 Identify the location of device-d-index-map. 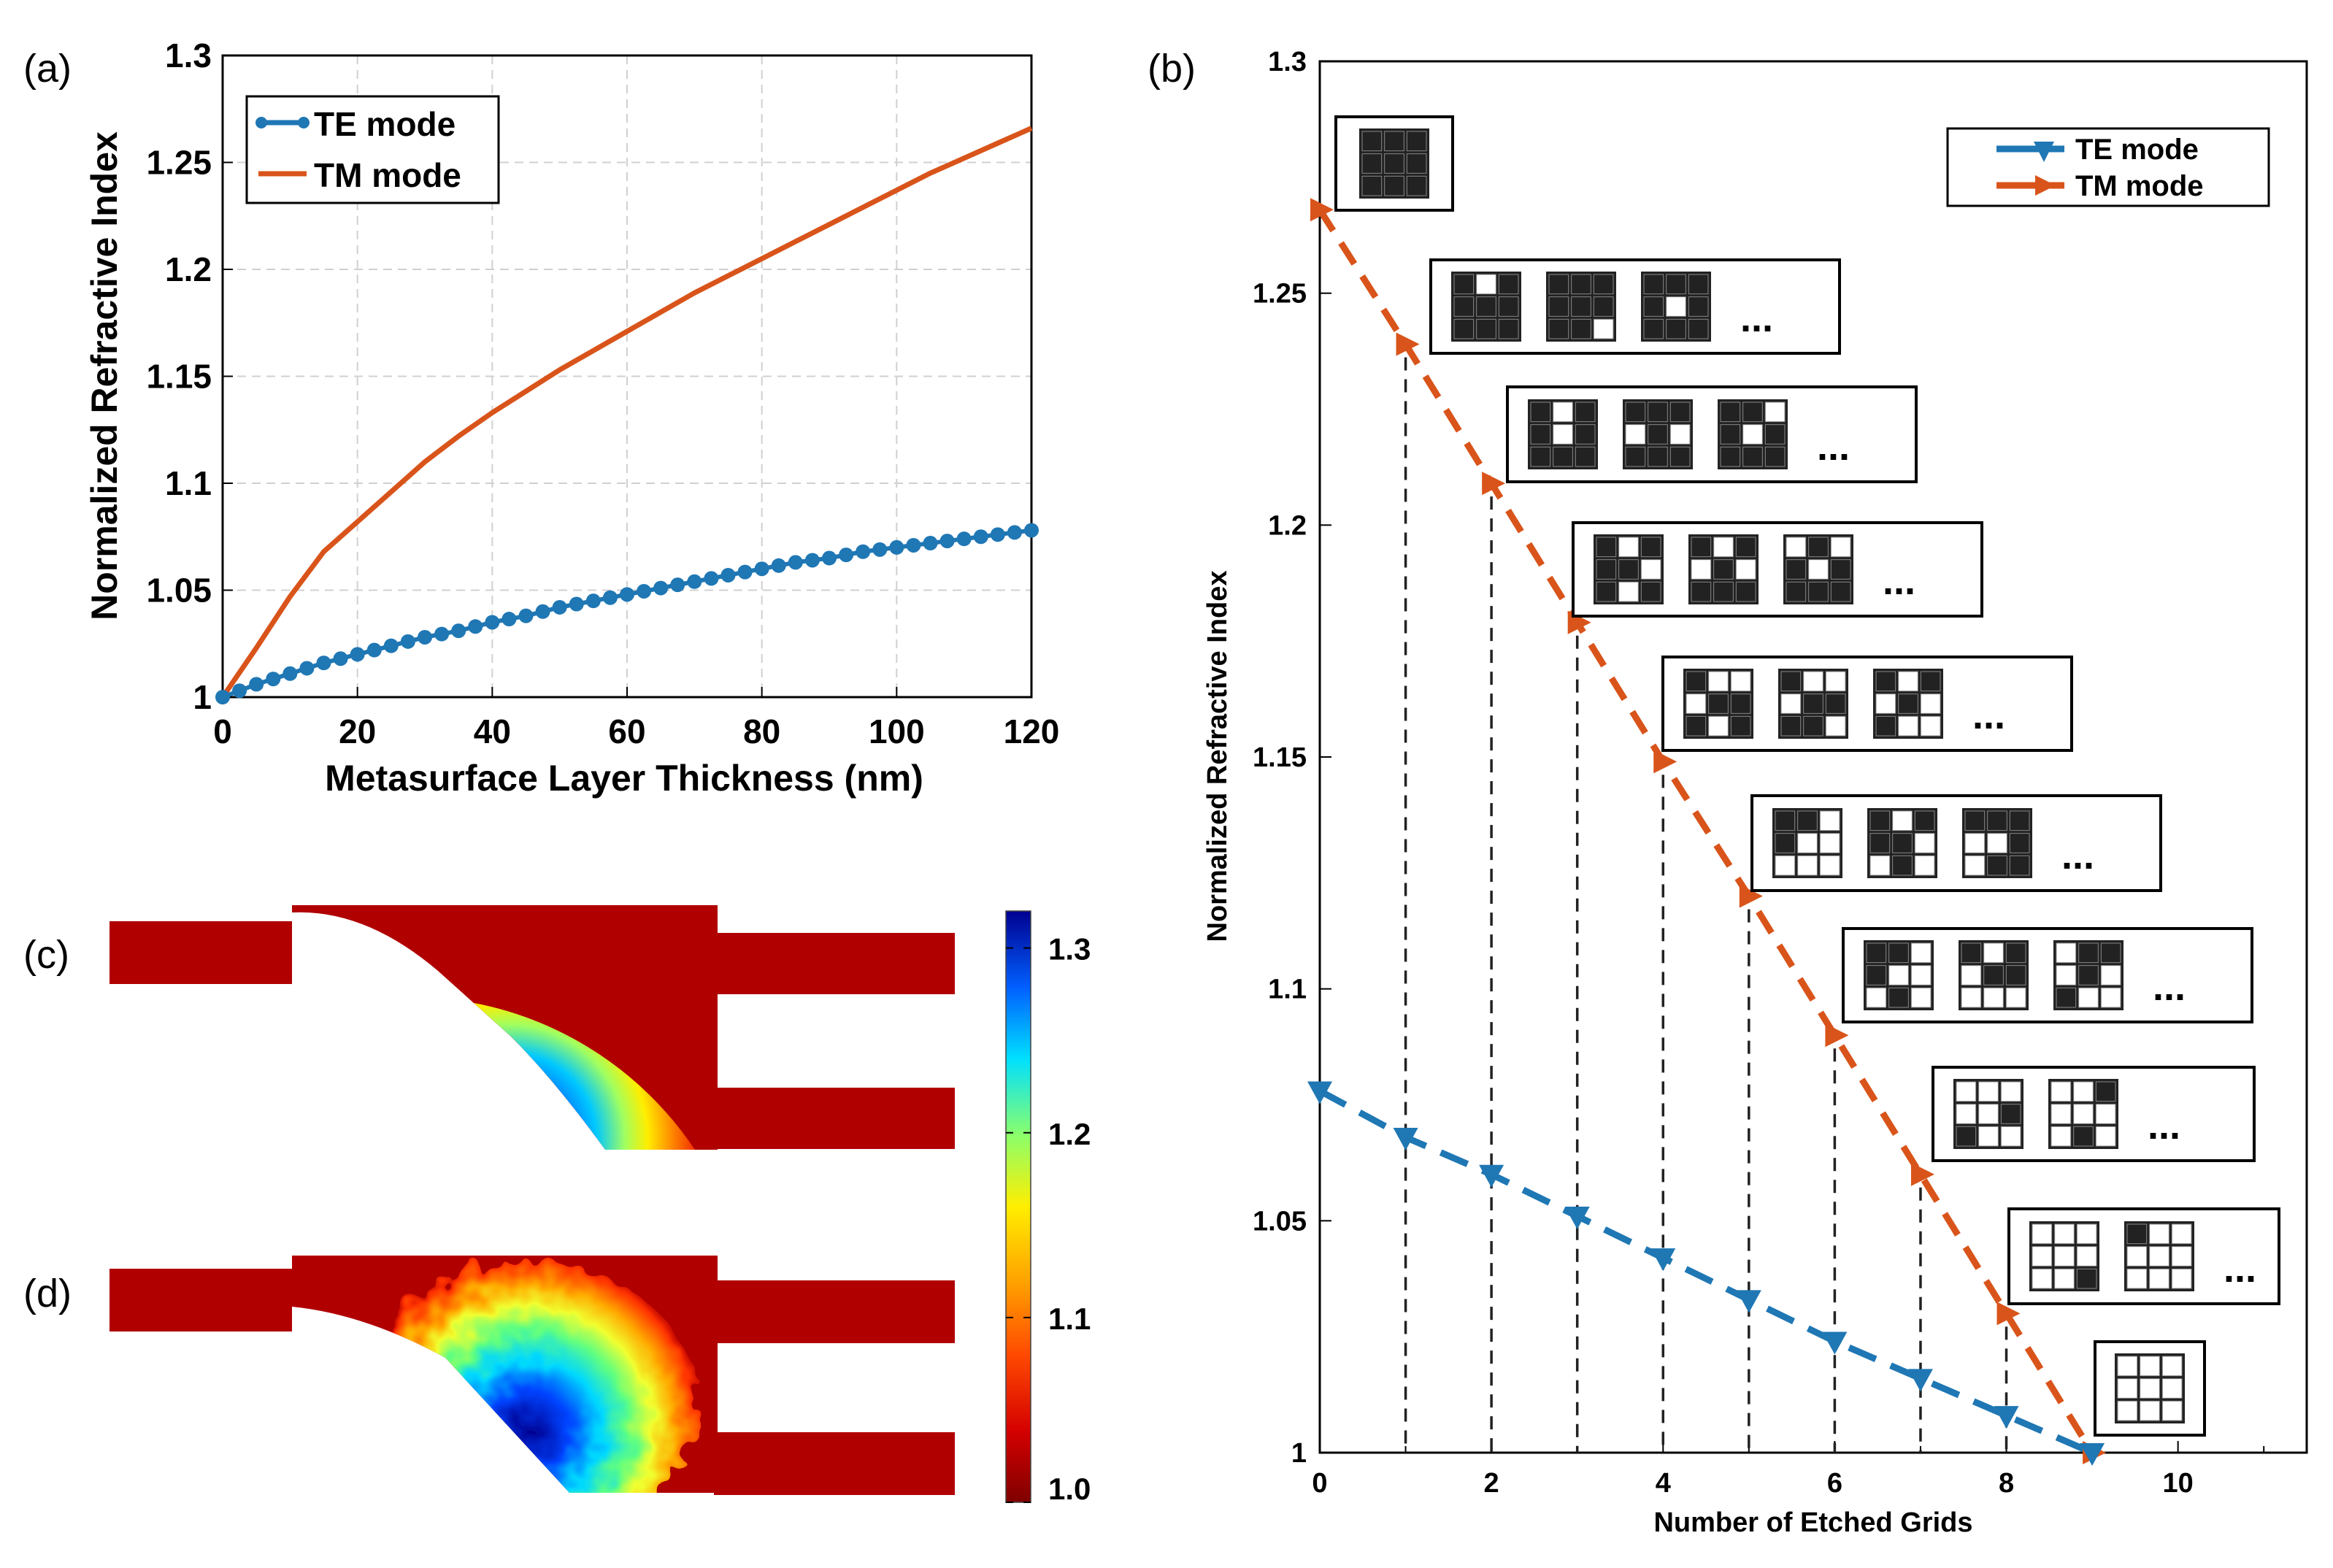
(529, 1378).